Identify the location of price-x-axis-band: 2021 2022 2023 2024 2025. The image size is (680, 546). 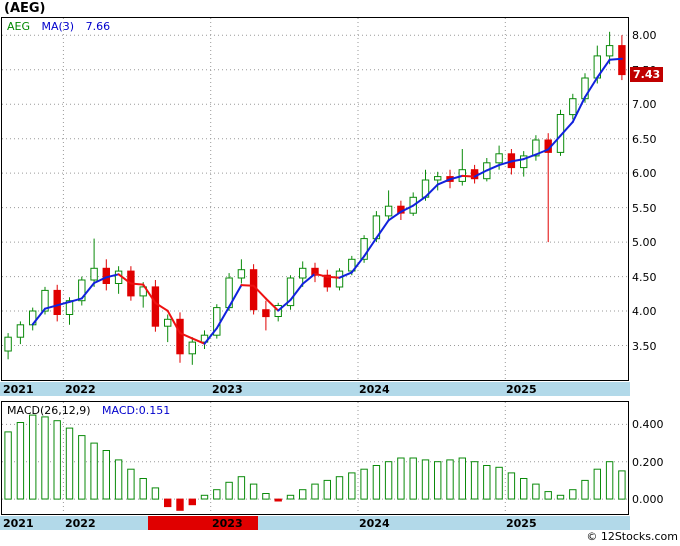
(315, 389).